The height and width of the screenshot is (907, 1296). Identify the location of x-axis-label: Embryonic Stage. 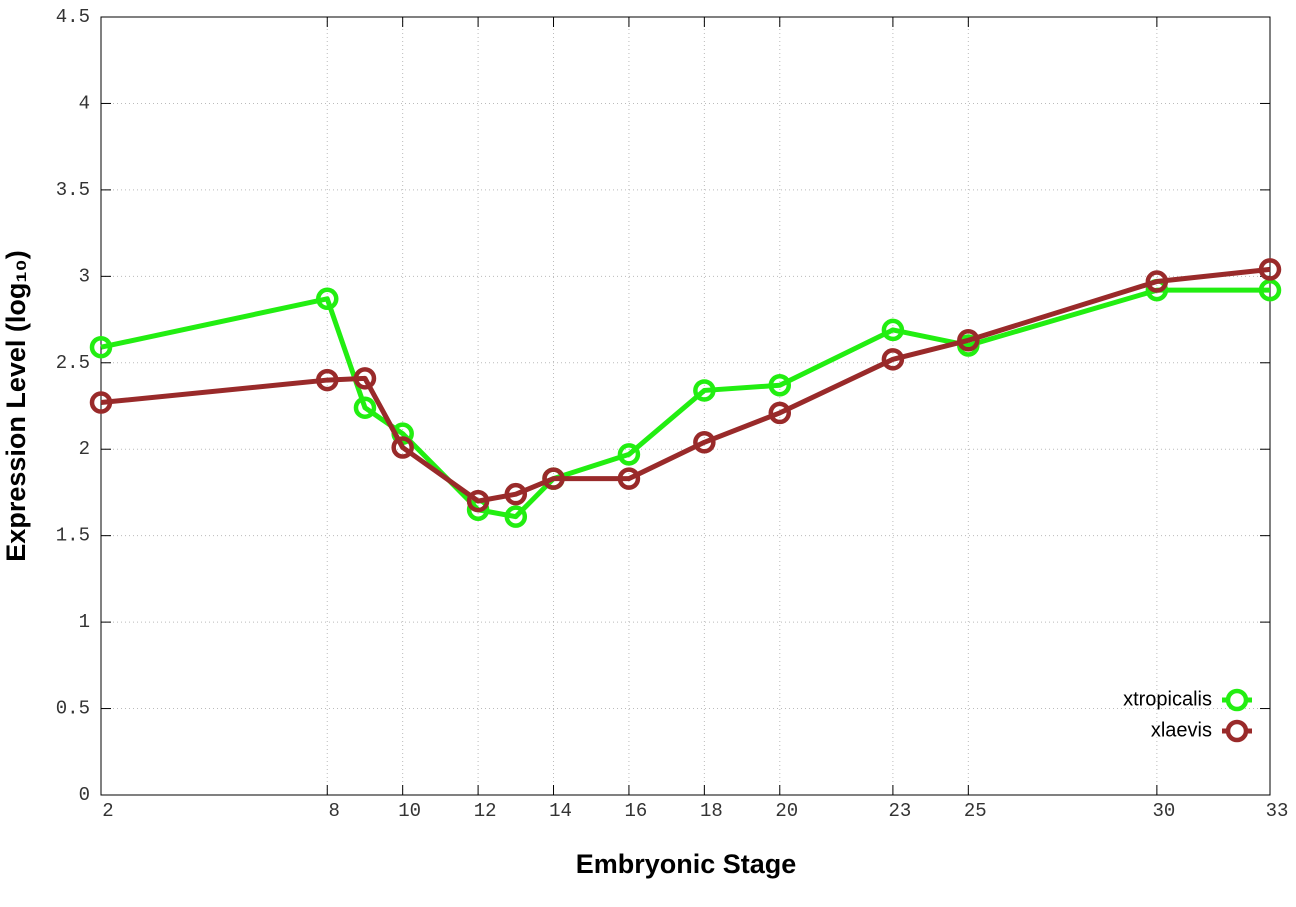
(686, 864).